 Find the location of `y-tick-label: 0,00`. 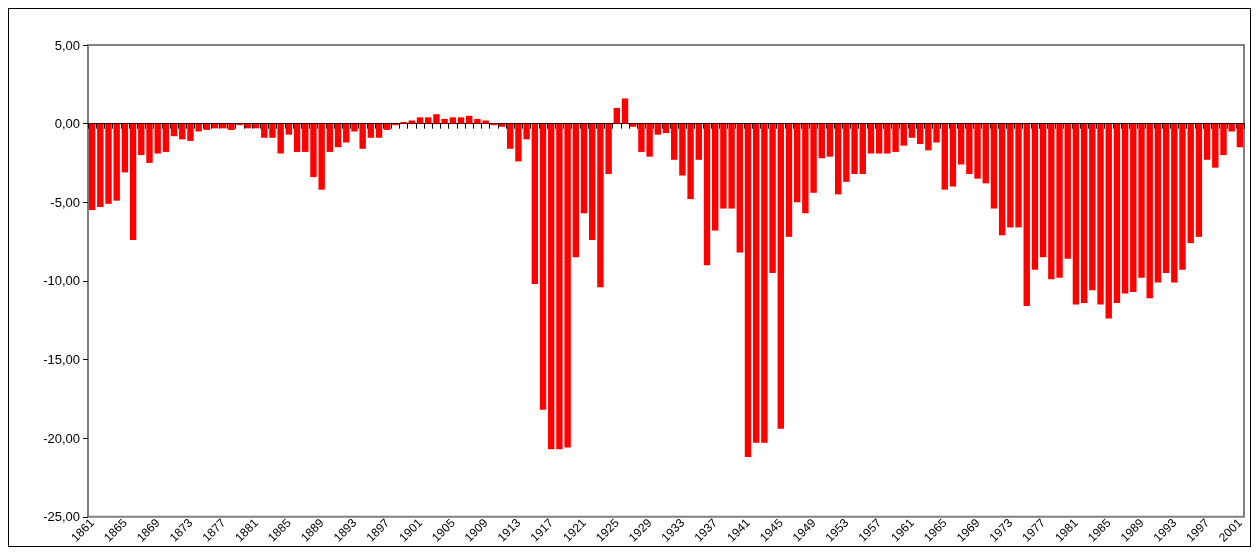

y-tick-label: 0,00 is located at coordinates (67, 124).